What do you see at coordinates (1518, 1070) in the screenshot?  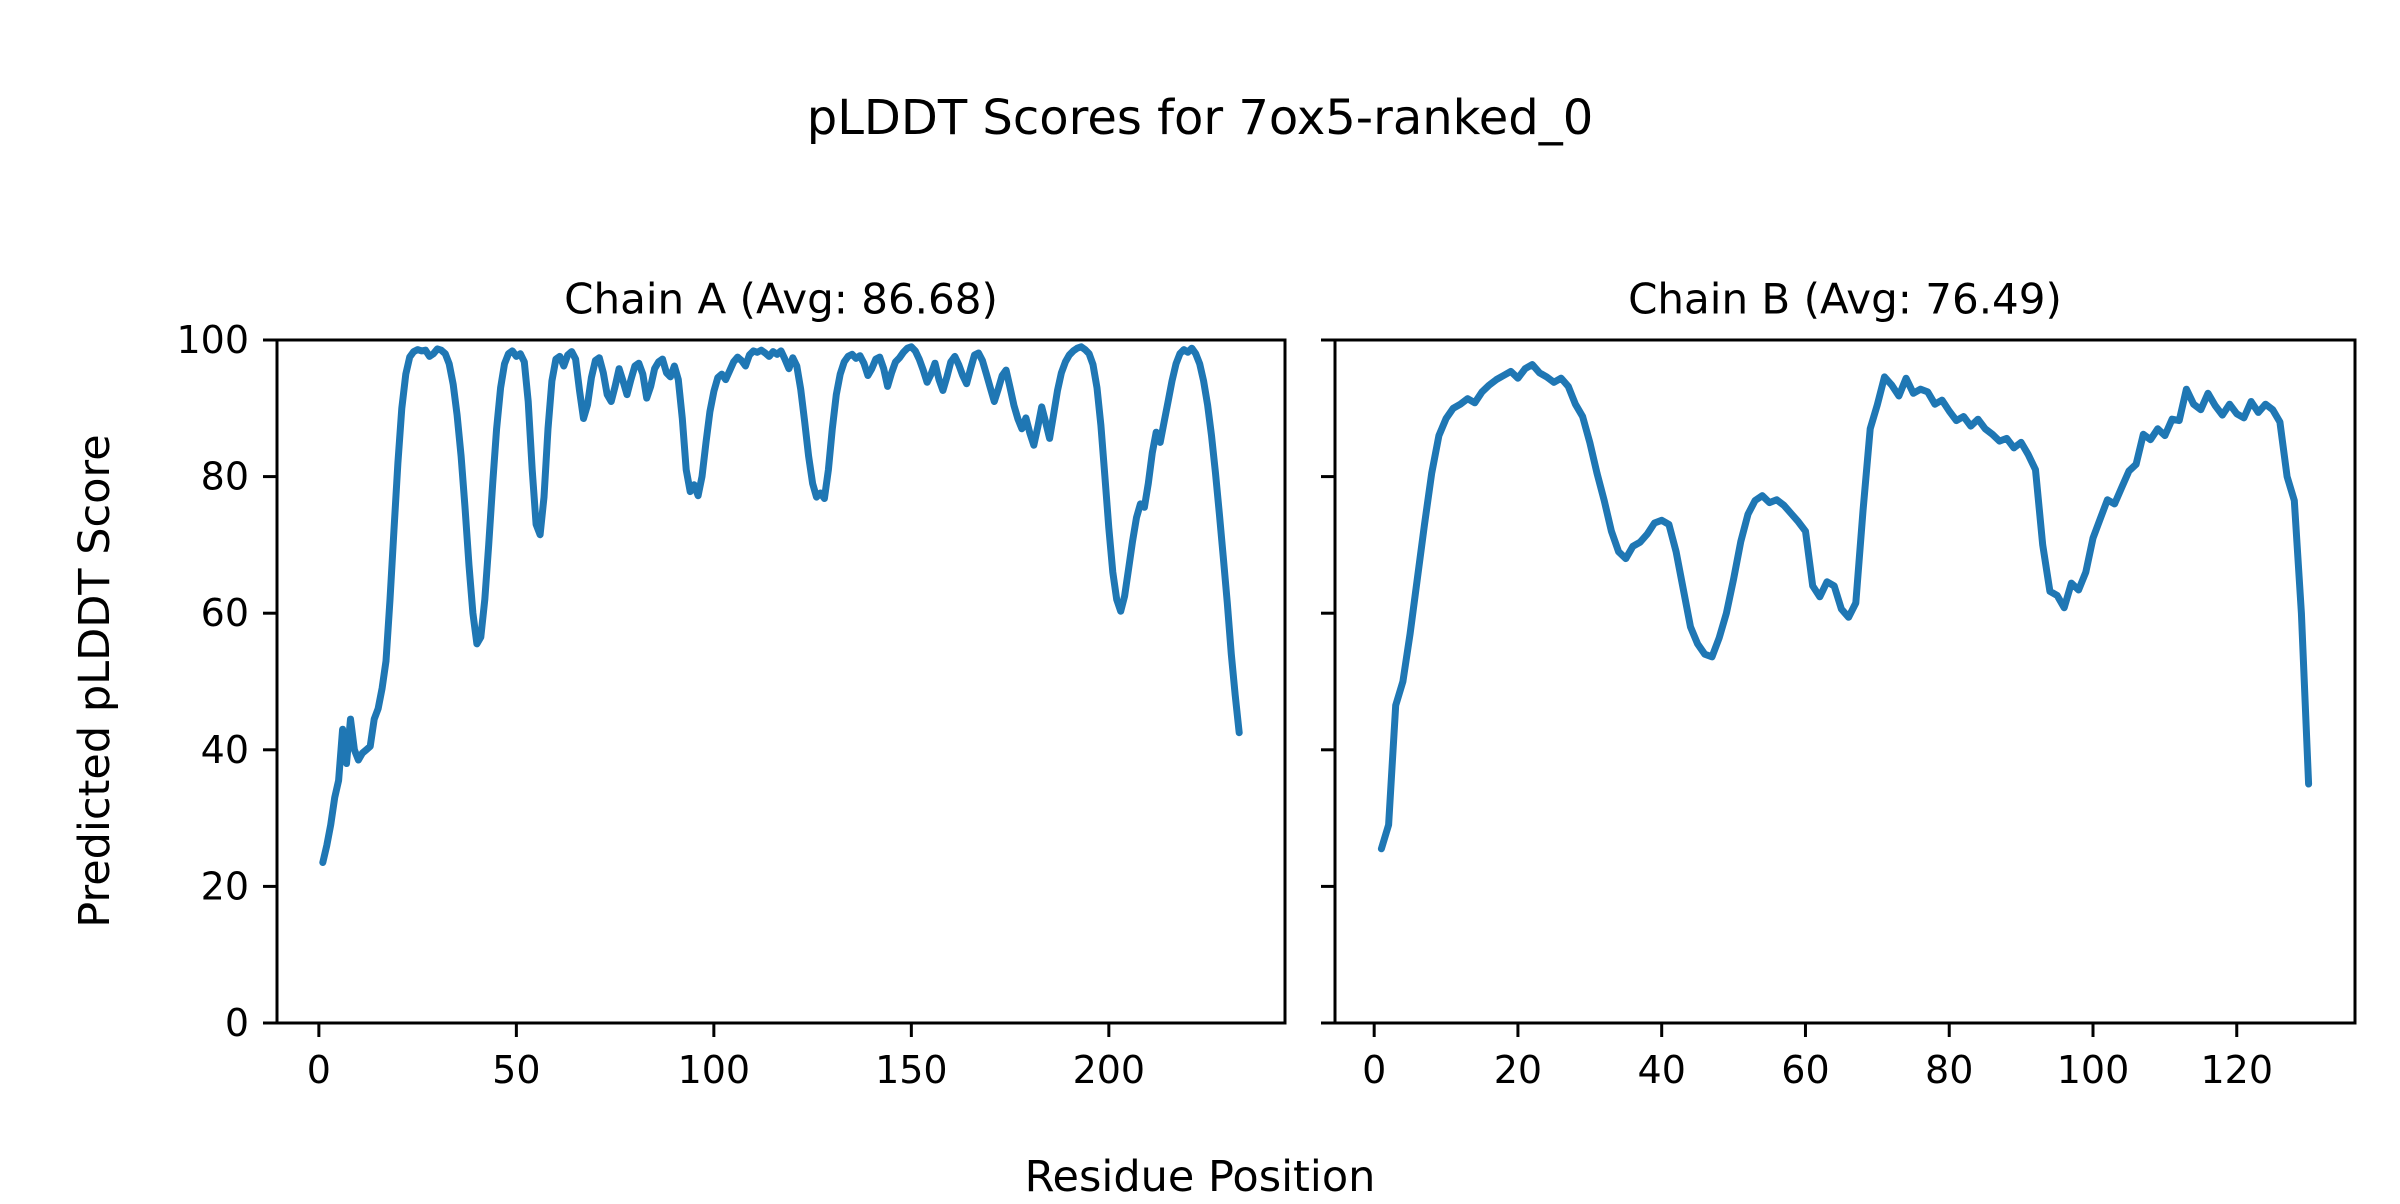 I see `chain-b-x-tick-label: 20` at bounding box center [1518, 1070].